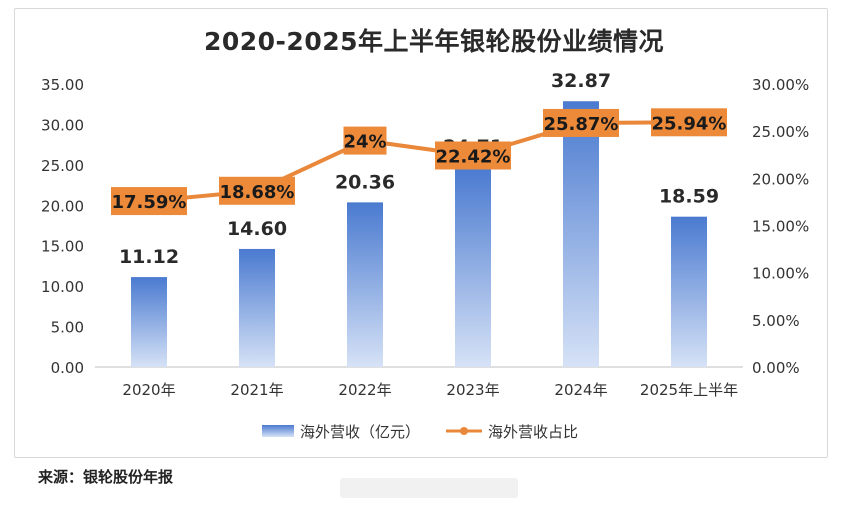 This screenshot has width=868, height=510. I want to click on x-axis: 2020年 2021年 2022年 2023年 2024年 2025年上半年, so click(419, 382).